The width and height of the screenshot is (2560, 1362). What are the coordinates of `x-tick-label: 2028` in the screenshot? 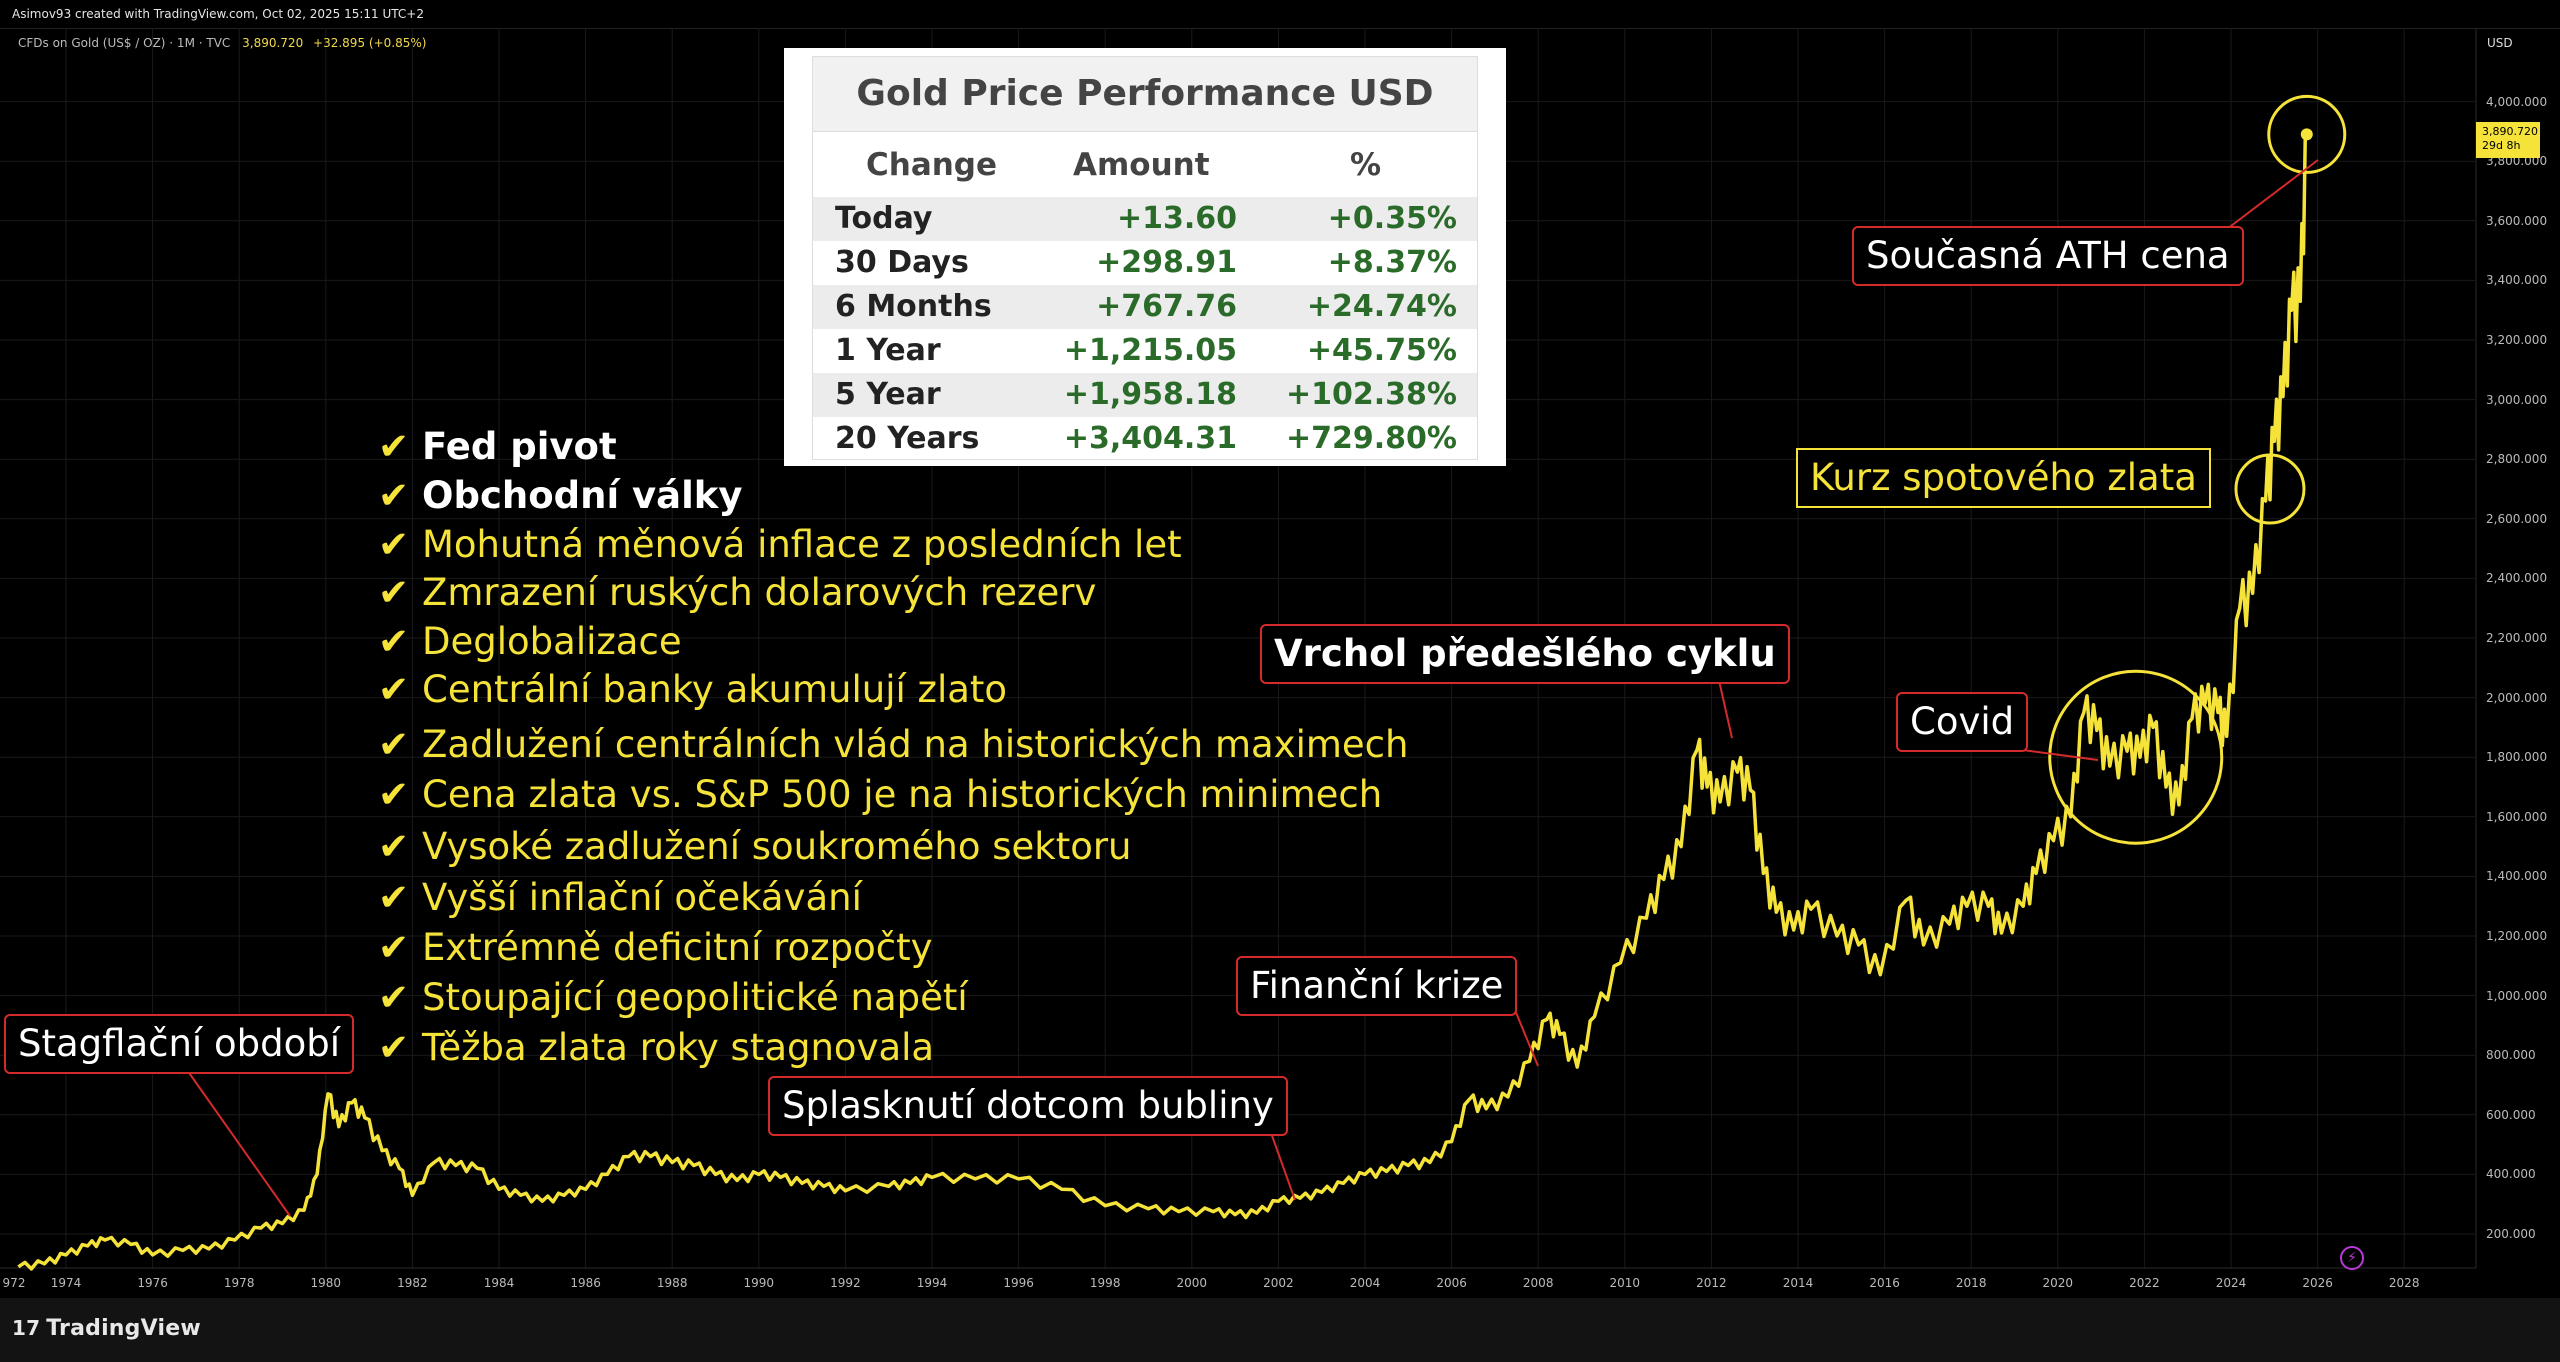 It's located at (2404, 1283).